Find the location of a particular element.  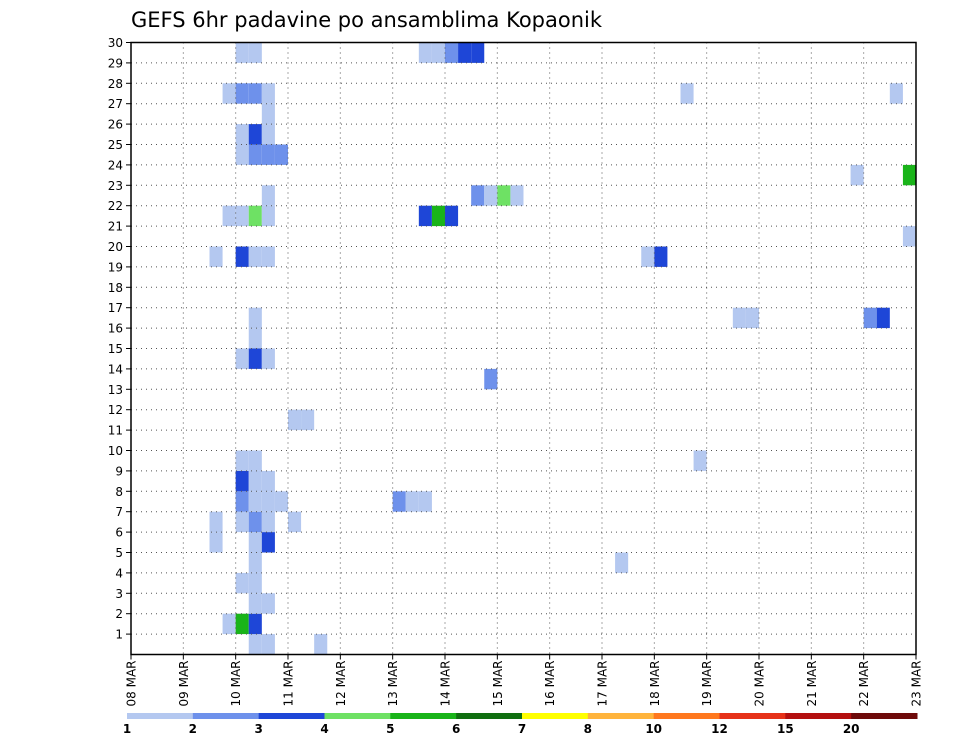

x-tick-label: 12 MAR is located at coordinates (341, 684).